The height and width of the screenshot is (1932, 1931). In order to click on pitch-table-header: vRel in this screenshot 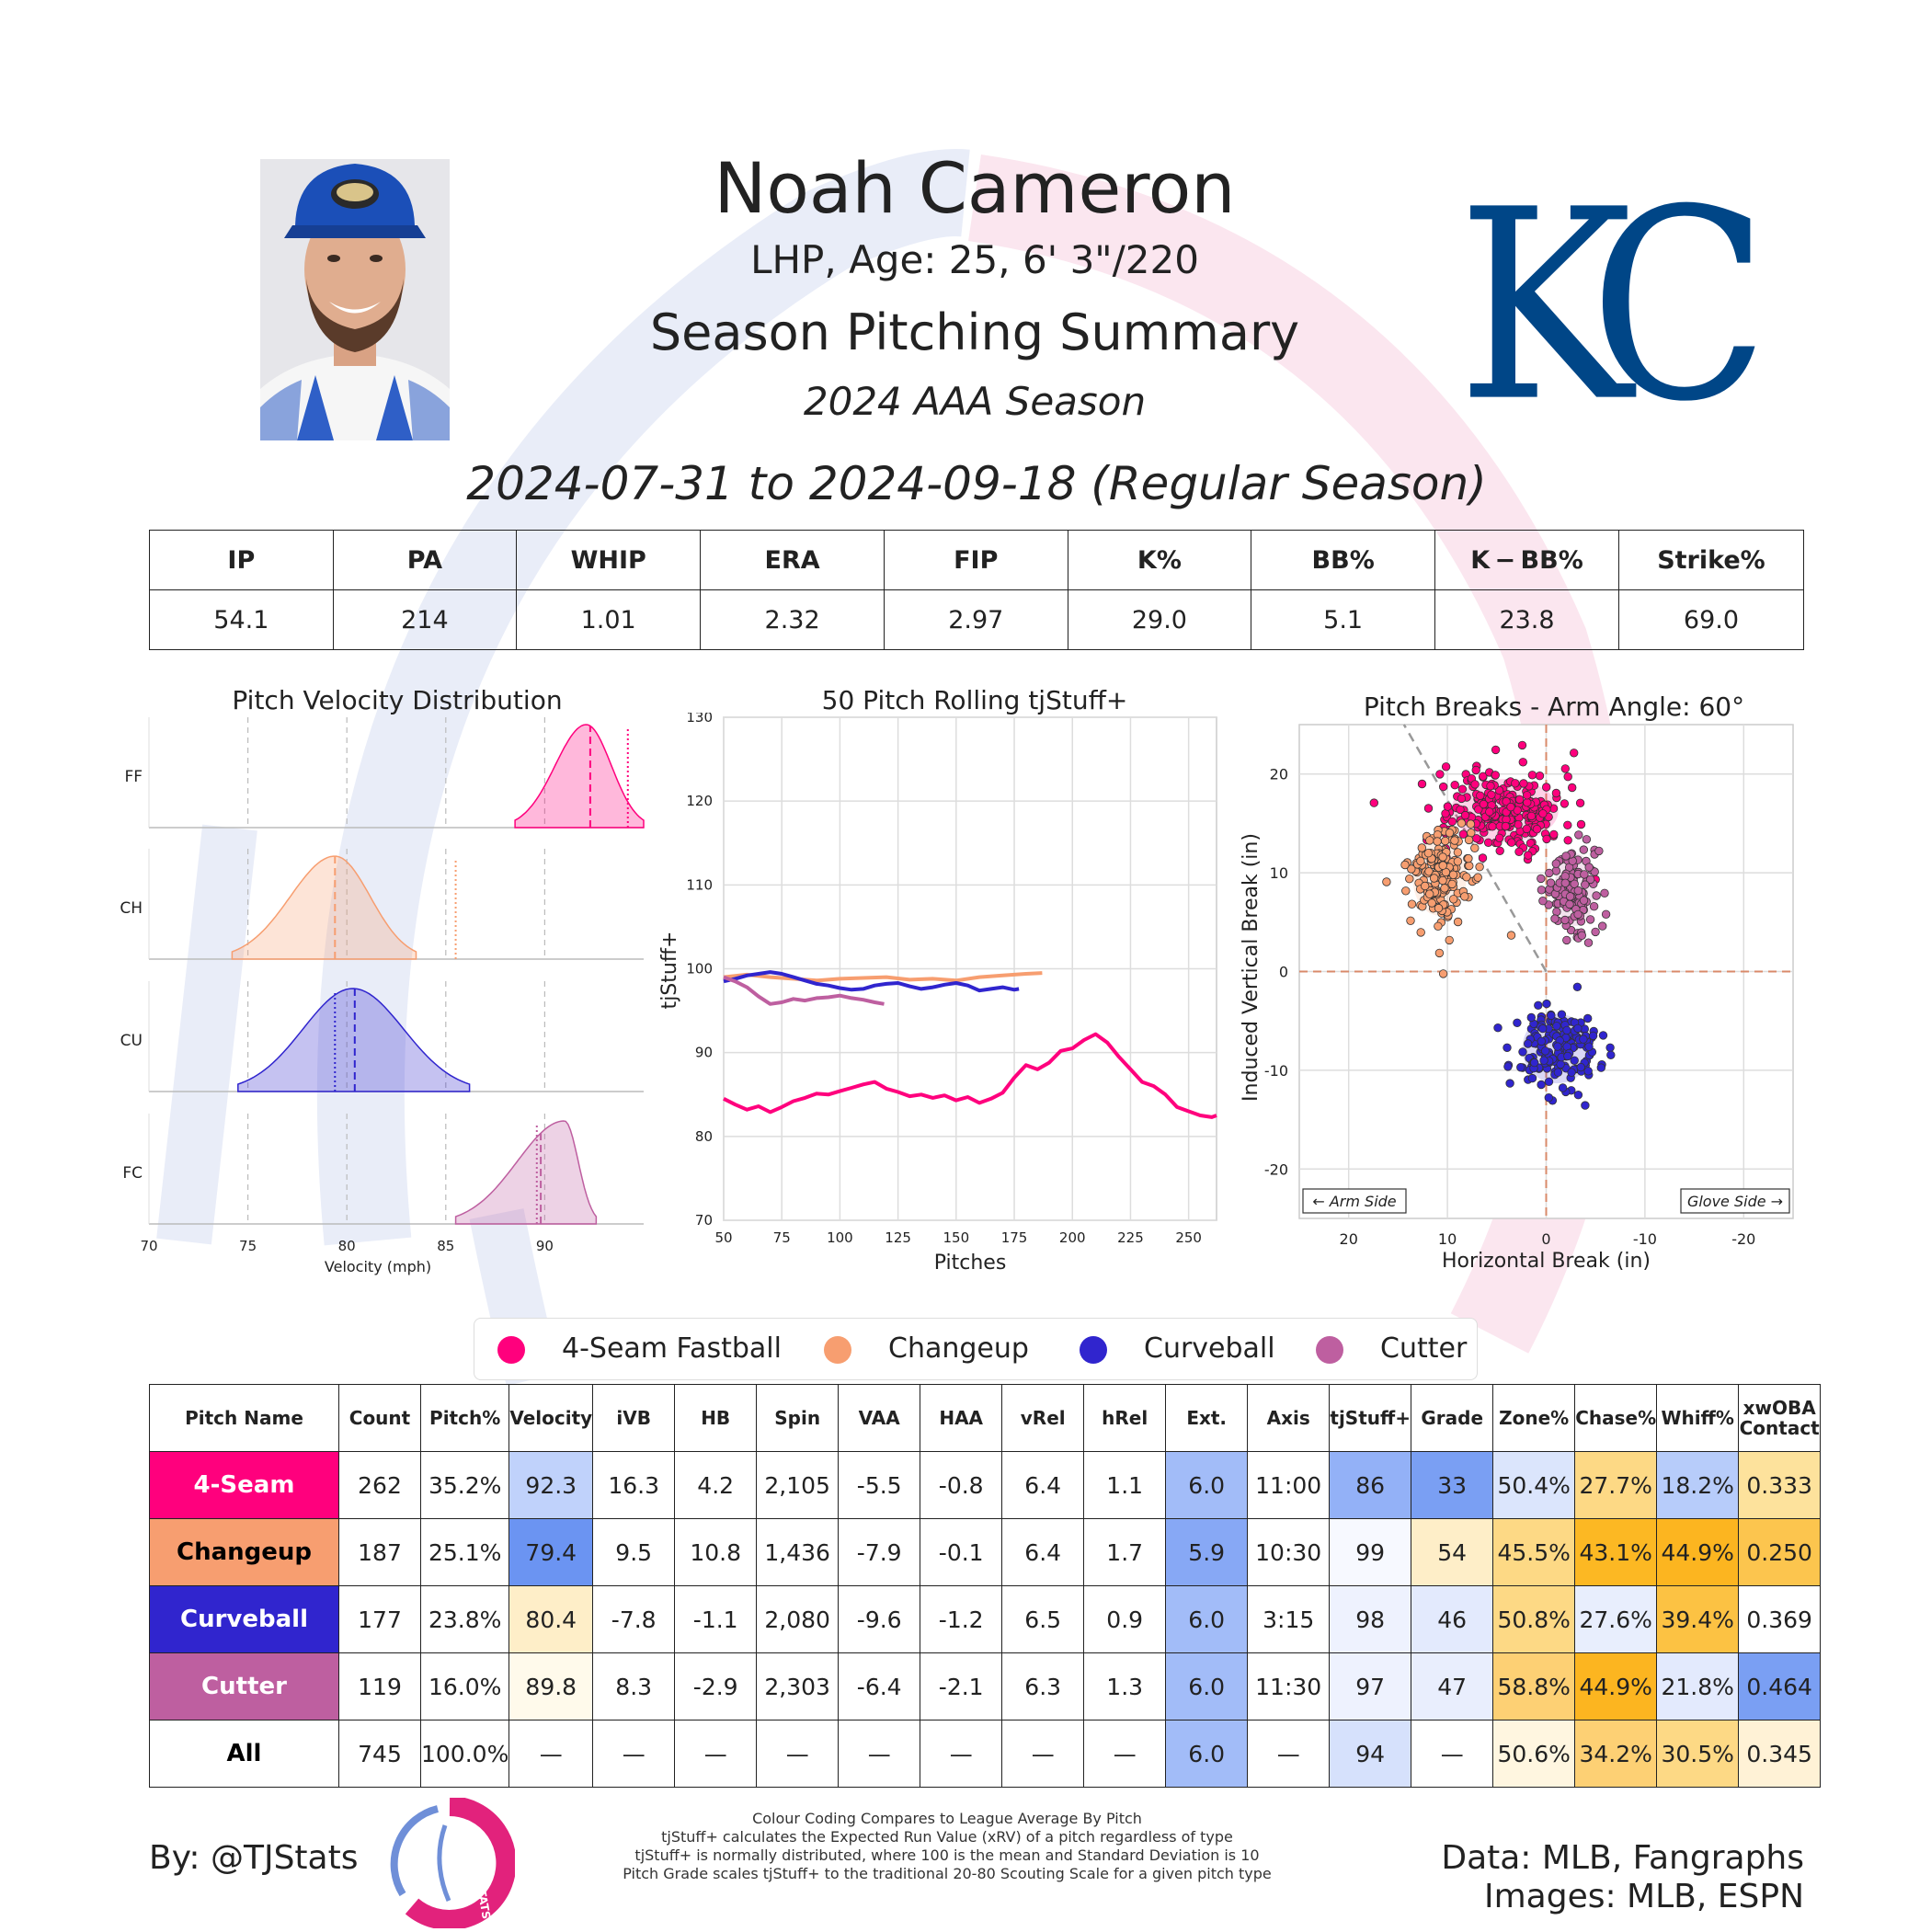, I will do `click(1043, 1418)`.